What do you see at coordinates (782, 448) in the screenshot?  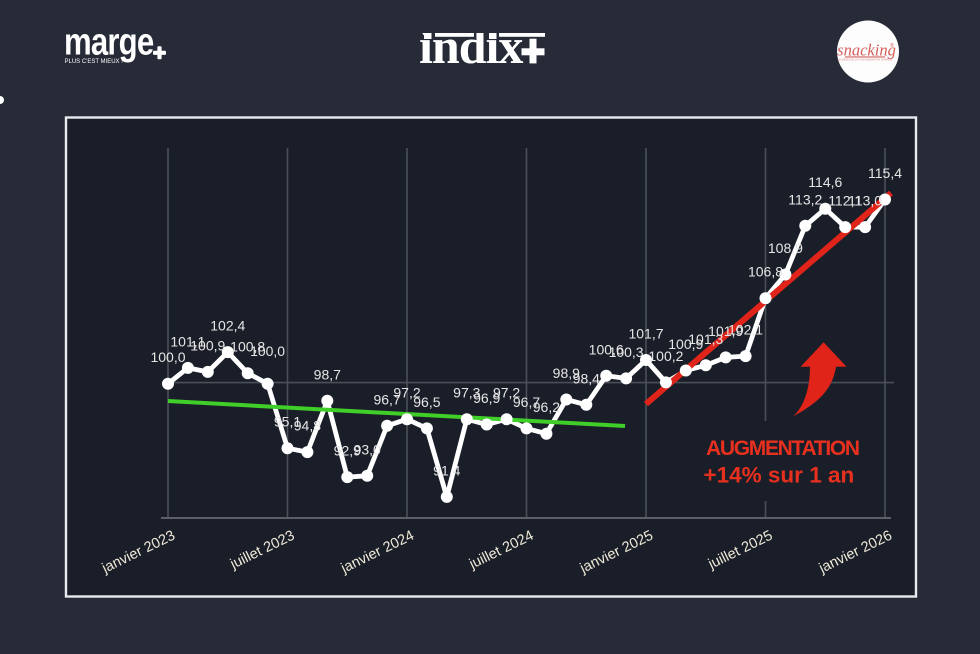 I see `svg-text: AUGMENTATION` at bounding box center [782, 448].